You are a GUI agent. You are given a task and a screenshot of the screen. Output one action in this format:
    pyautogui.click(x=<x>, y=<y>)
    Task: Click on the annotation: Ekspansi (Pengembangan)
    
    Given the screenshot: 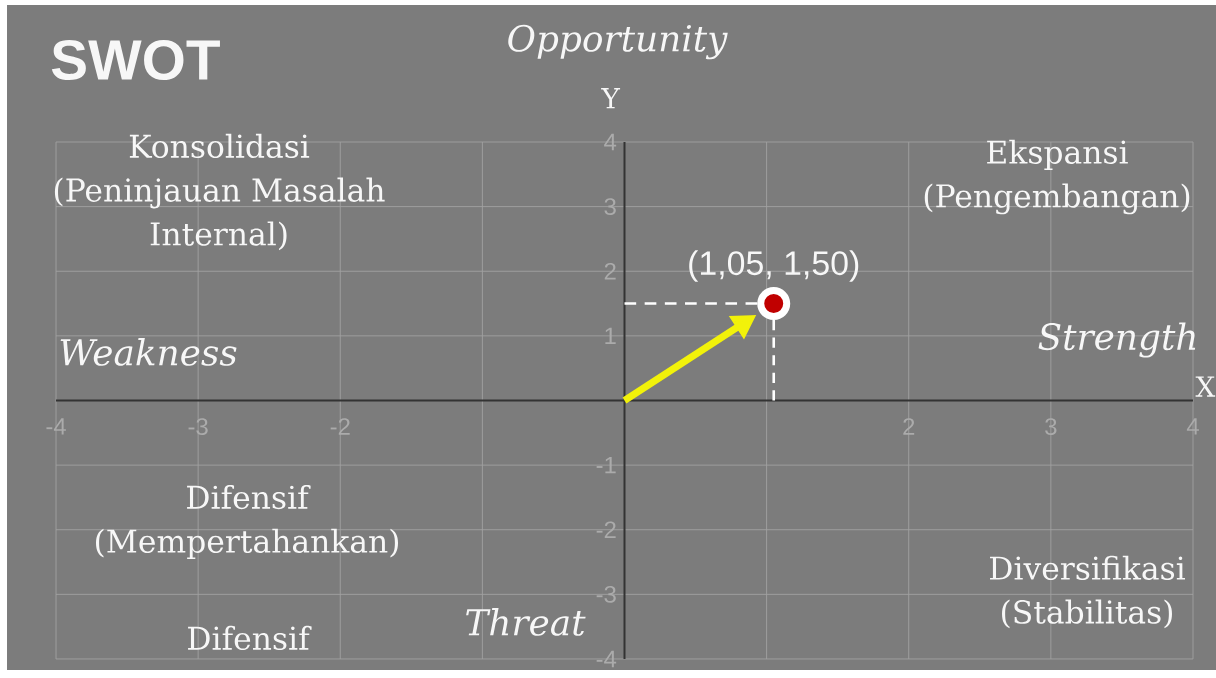 What is the action you would take?
    pyautogui.click(x=1057, y=177)
    